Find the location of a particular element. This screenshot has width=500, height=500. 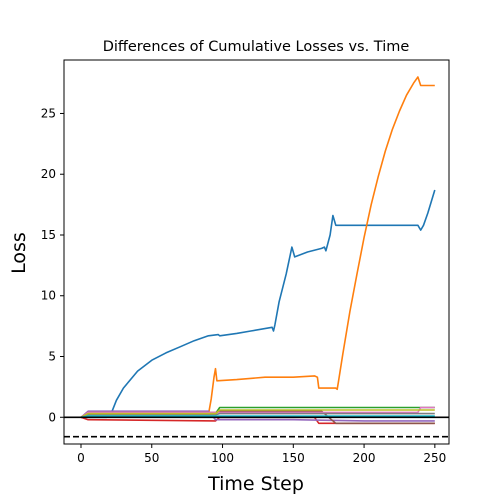

y-tick-label: 10 is located at coordinates (48, 296).